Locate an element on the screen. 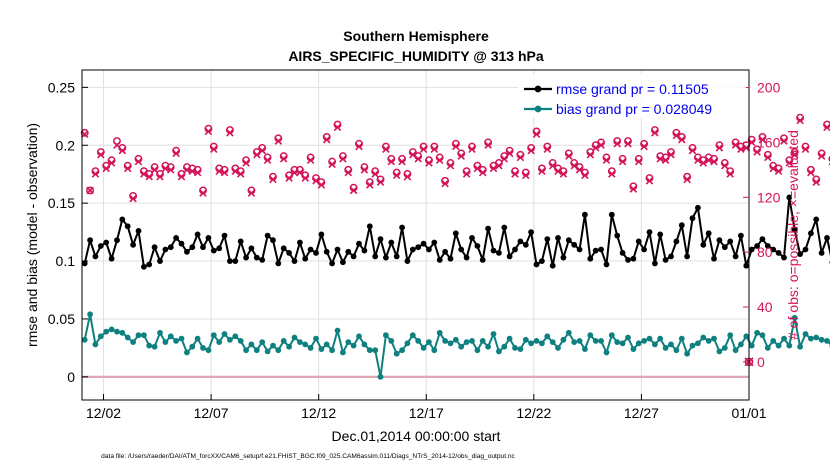 This screenshot has height=470, width=830. legend-bias-marker is located at coordinates (538, 109).